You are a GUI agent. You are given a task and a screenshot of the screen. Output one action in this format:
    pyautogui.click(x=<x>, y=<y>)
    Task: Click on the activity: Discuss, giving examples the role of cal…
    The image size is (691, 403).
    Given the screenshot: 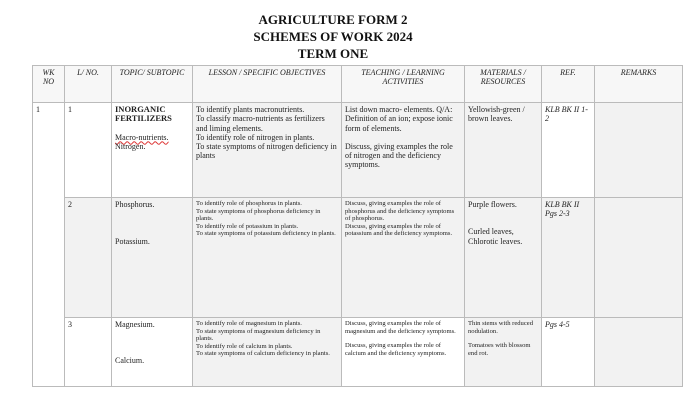 What is the action you would take?
    pyautogui.click(x=396, y=349)
    